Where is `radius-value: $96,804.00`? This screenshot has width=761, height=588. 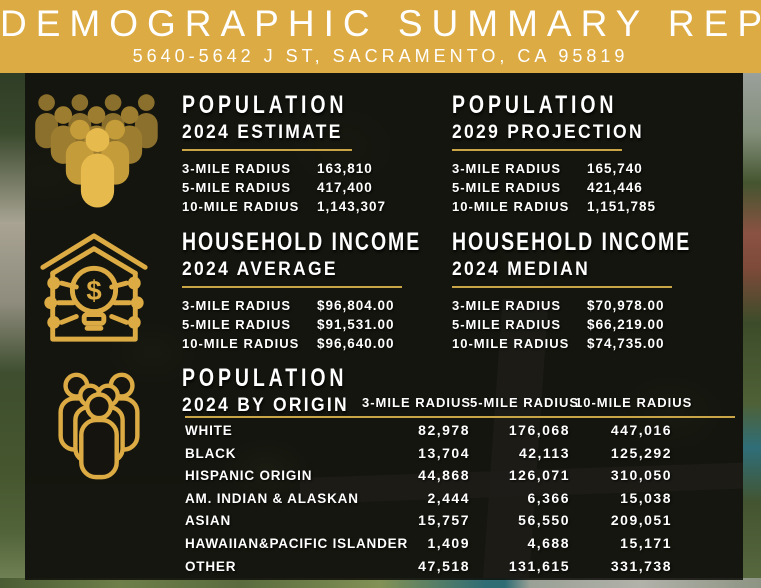
radius-value: $96,804.00 is located at coordinates (356, 305).